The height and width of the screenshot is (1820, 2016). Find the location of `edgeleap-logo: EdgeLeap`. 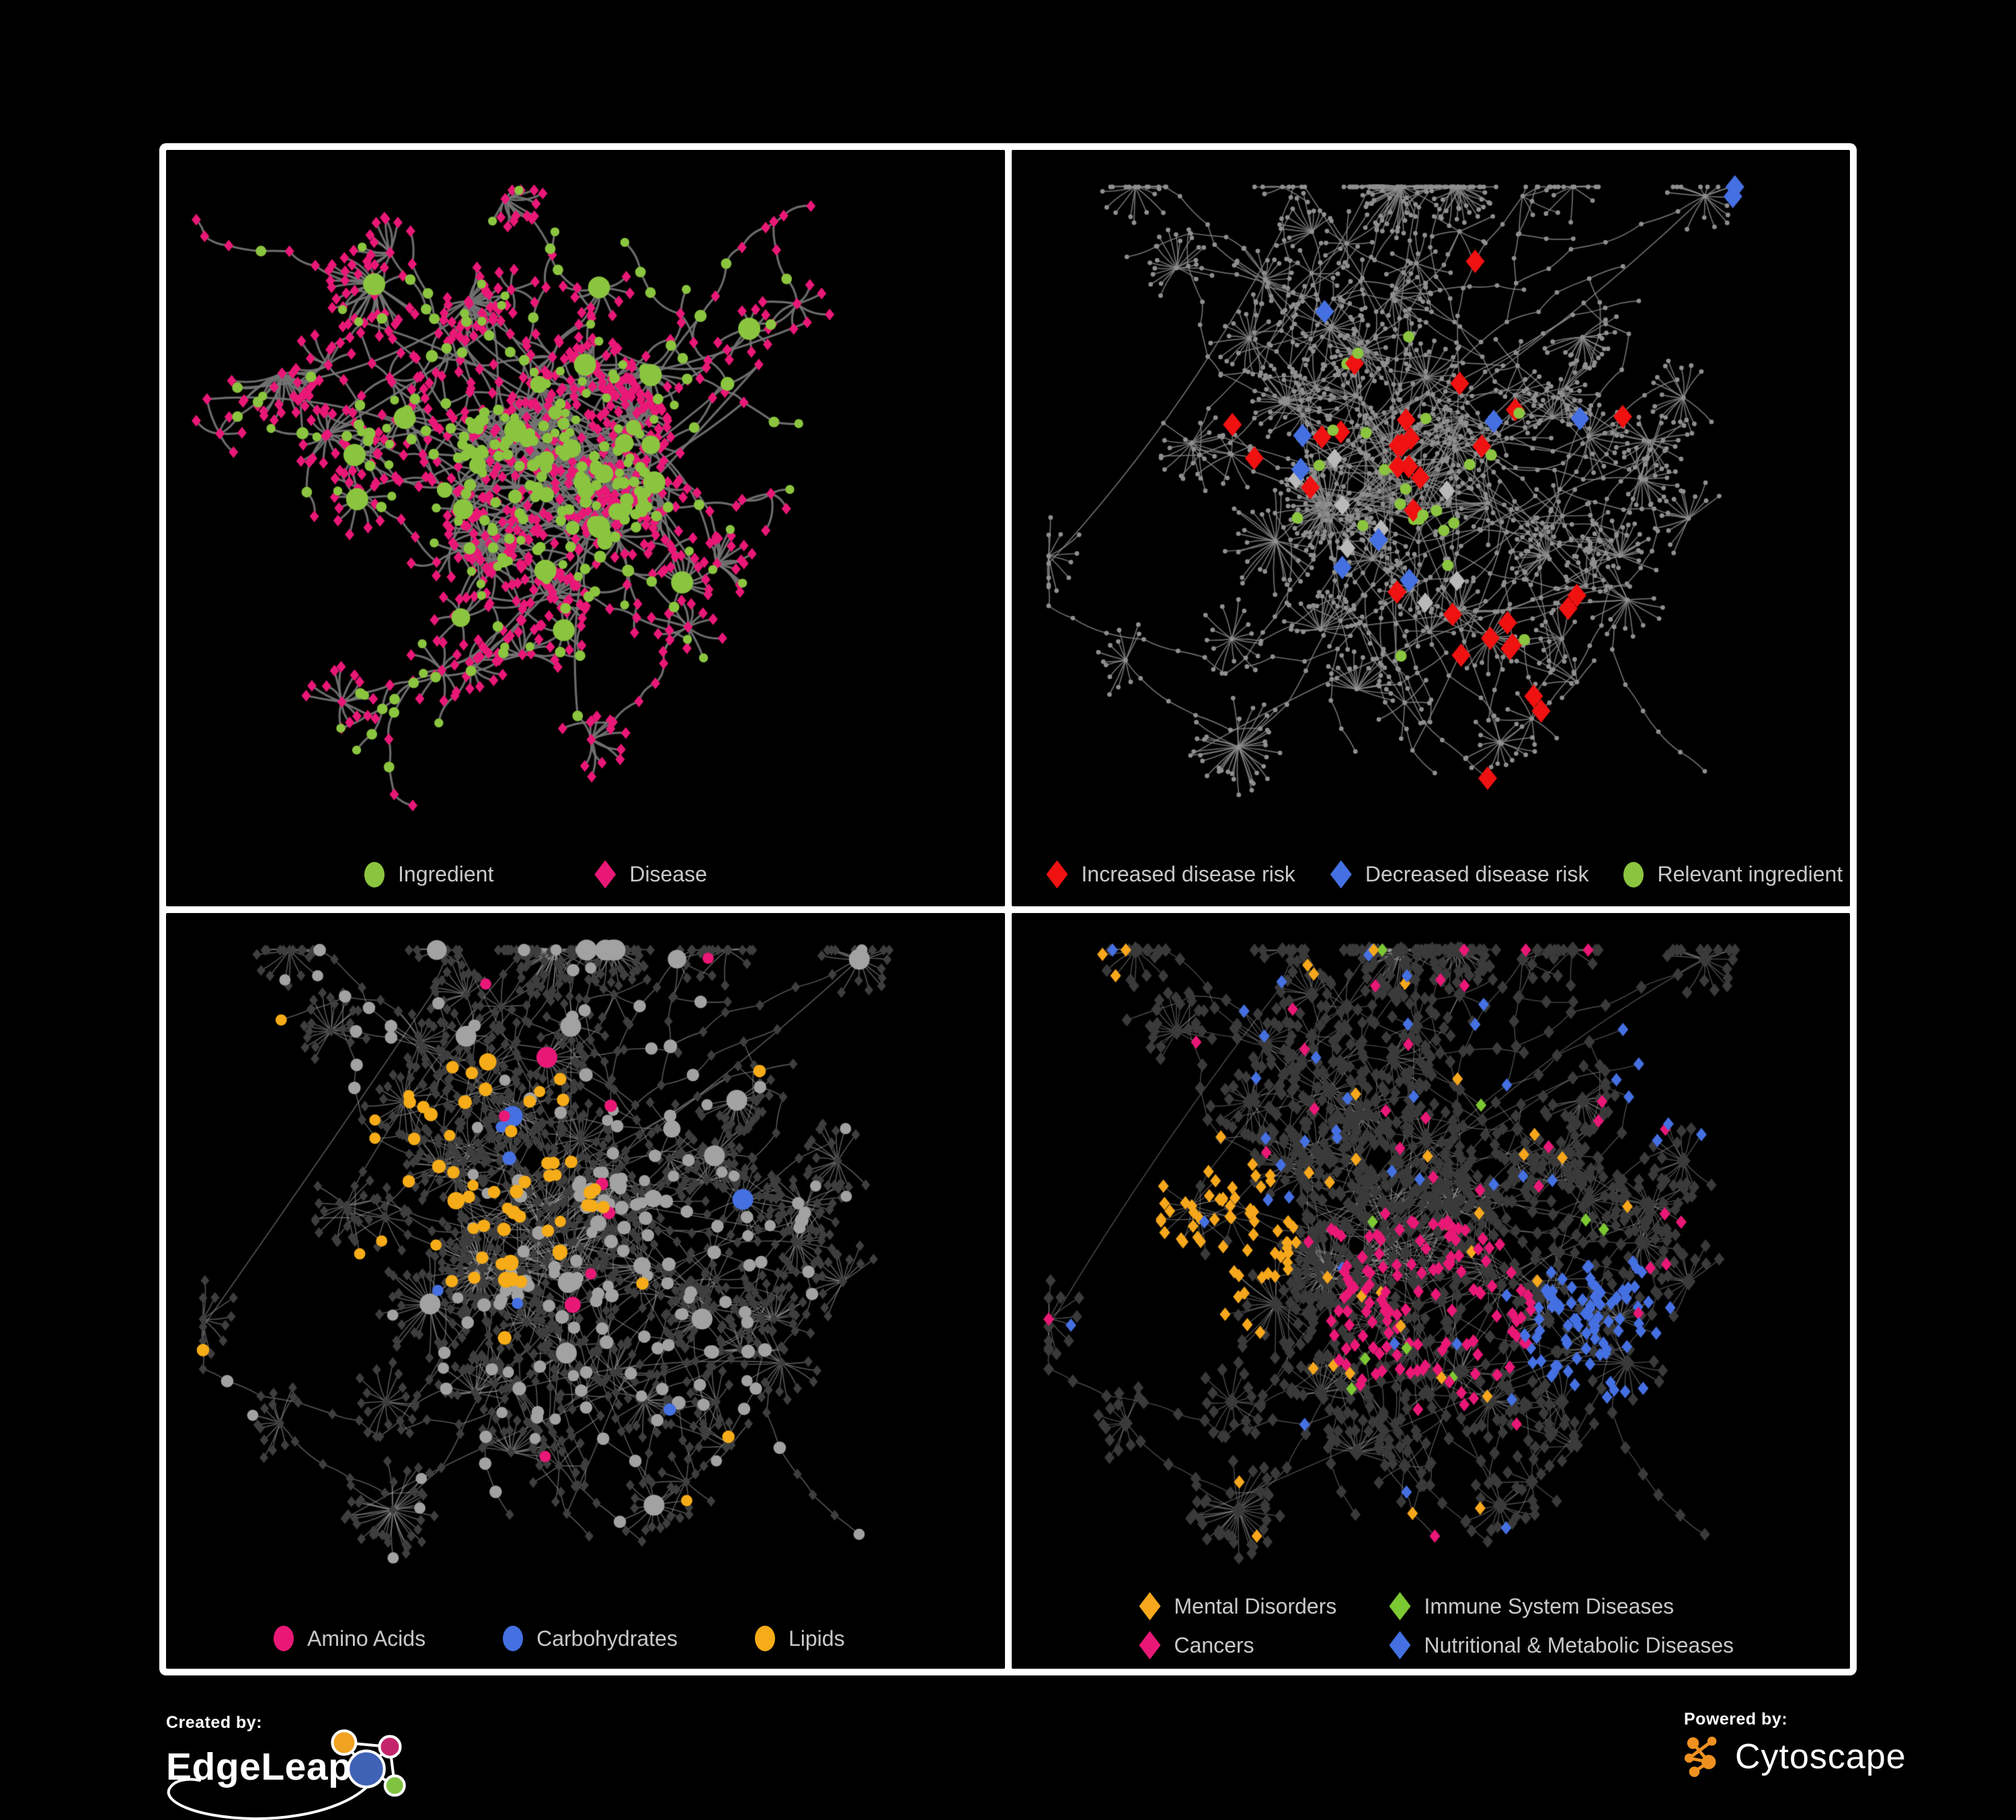

edgeleap-logo: EdgeLeap is located at coordinates (310, 1774).